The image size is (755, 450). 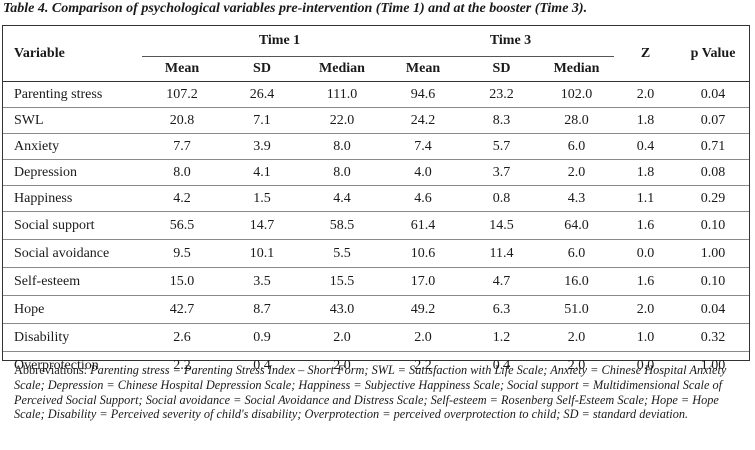 What do you see at coordinates (182, 309) in the screenshot?
I see `t1-mean-cell: 42.7` at bounding box center [182, 309].